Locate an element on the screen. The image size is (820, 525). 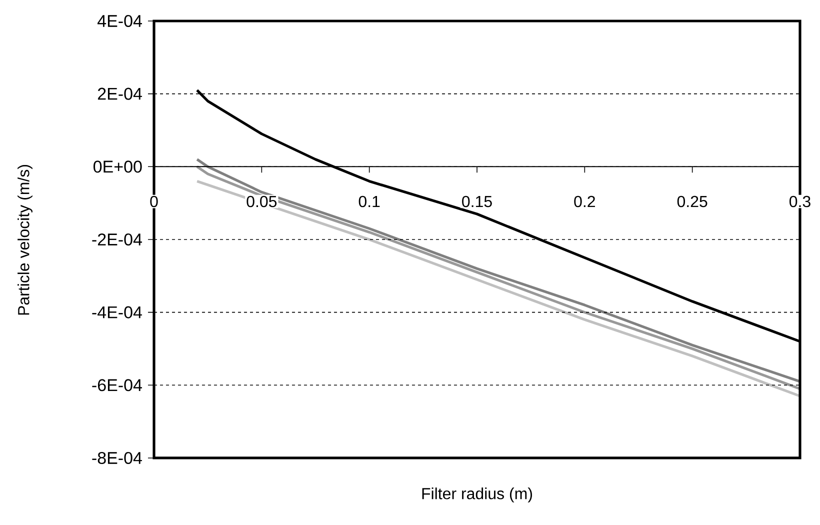
x-tick-label: 0 is located at coordinates (154, 202).